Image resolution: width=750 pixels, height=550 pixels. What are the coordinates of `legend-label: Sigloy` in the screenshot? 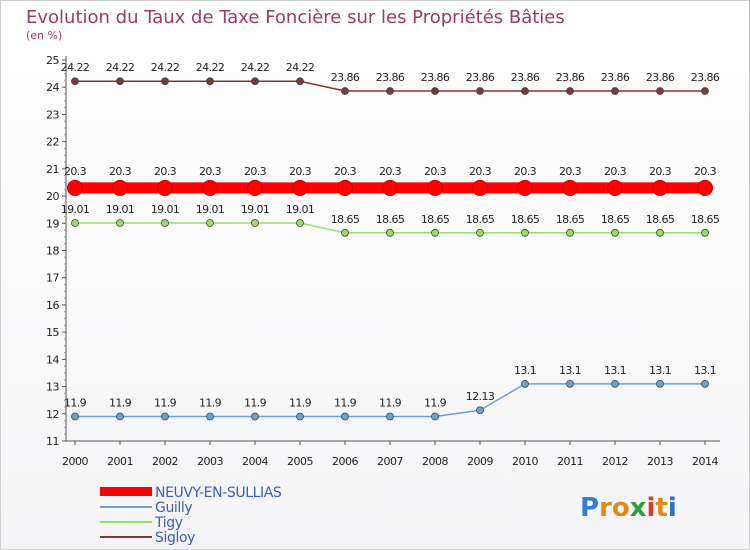 It's located at (175, 538).